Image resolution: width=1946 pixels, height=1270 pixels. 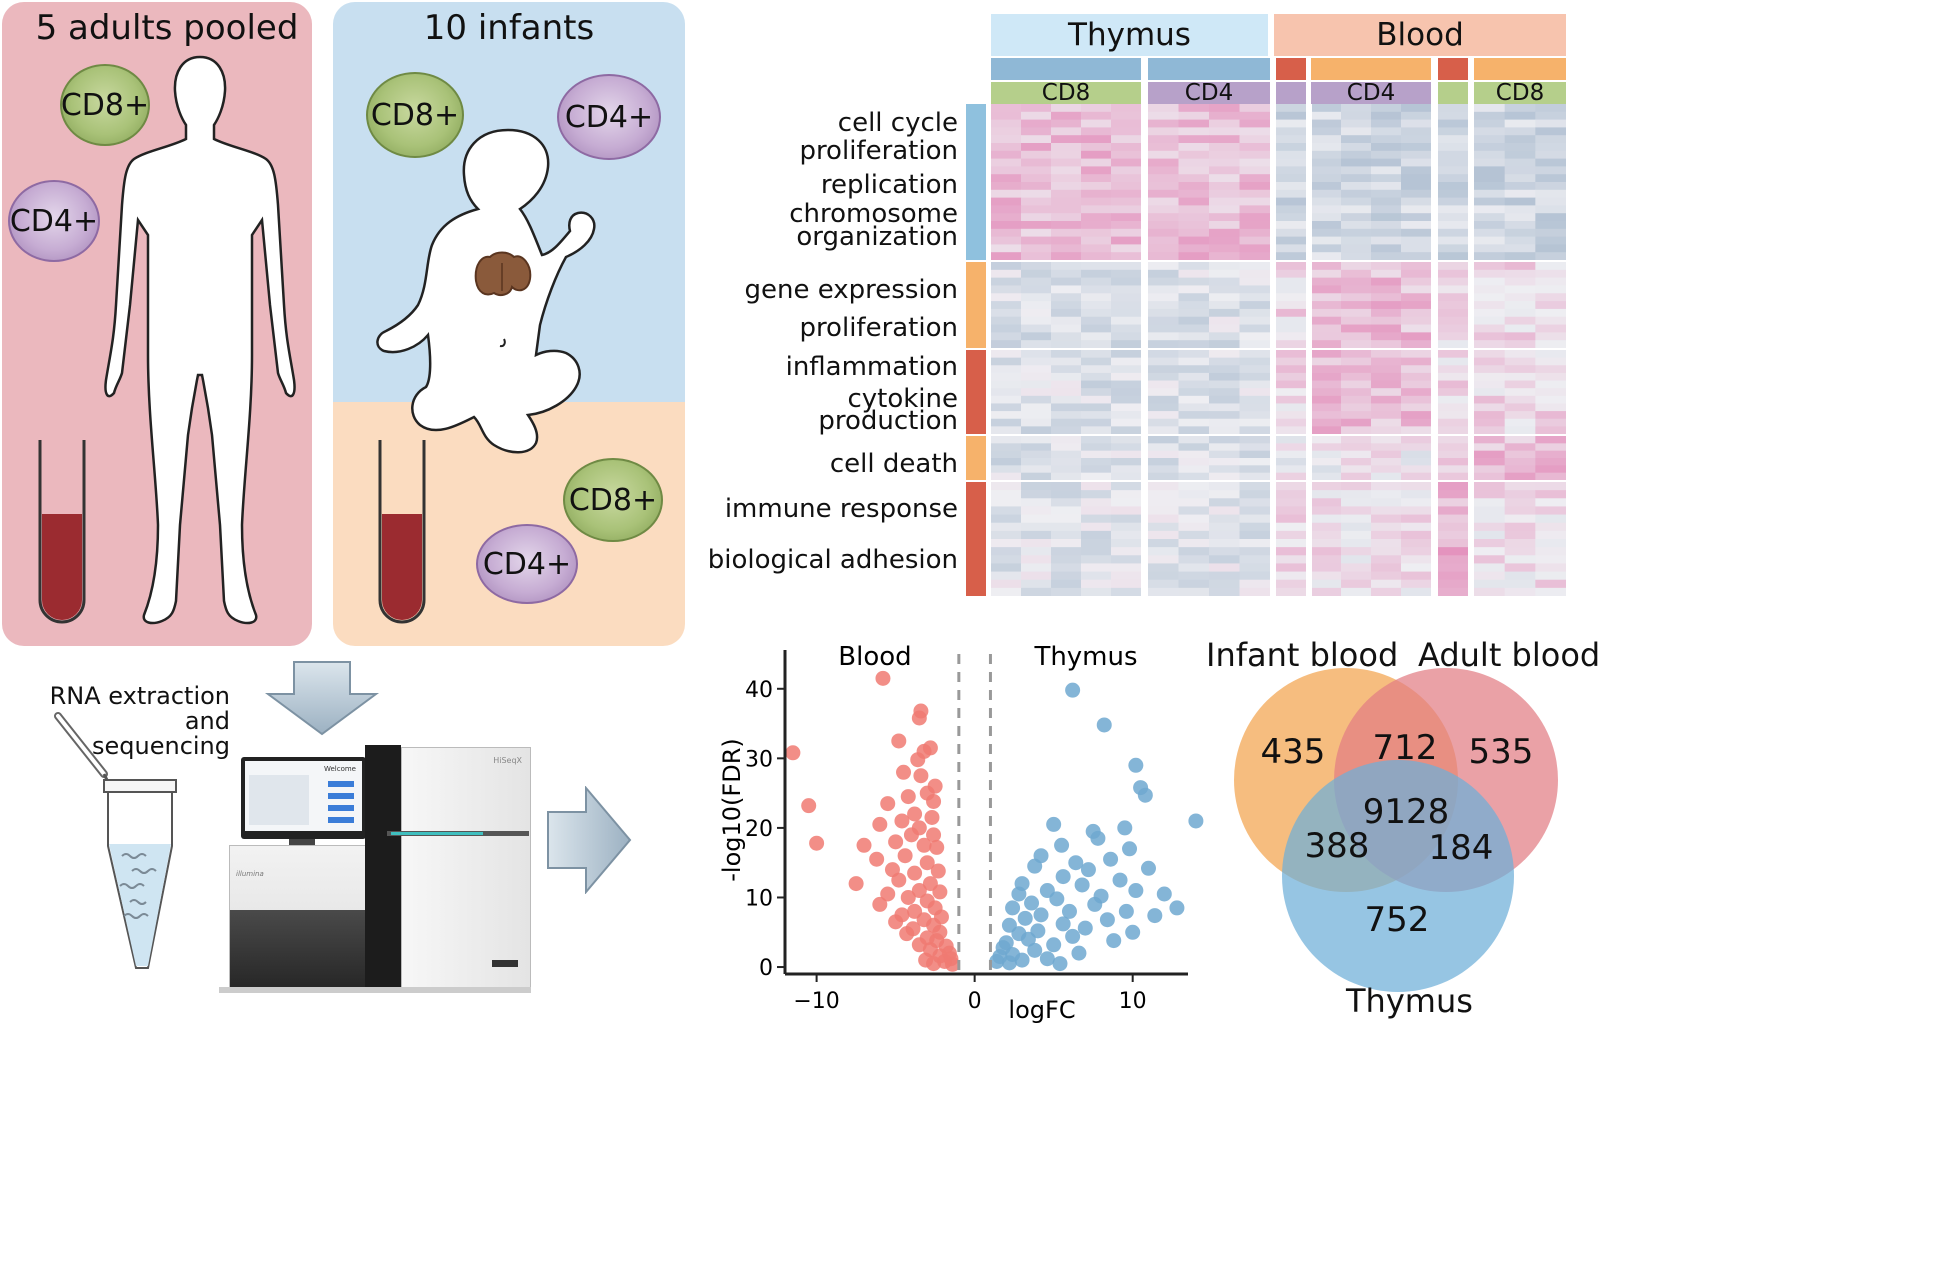 What do you see at coordinates (589, 840) in the screenshot?
I see `right-arrow` at bounding box center [589, 840].